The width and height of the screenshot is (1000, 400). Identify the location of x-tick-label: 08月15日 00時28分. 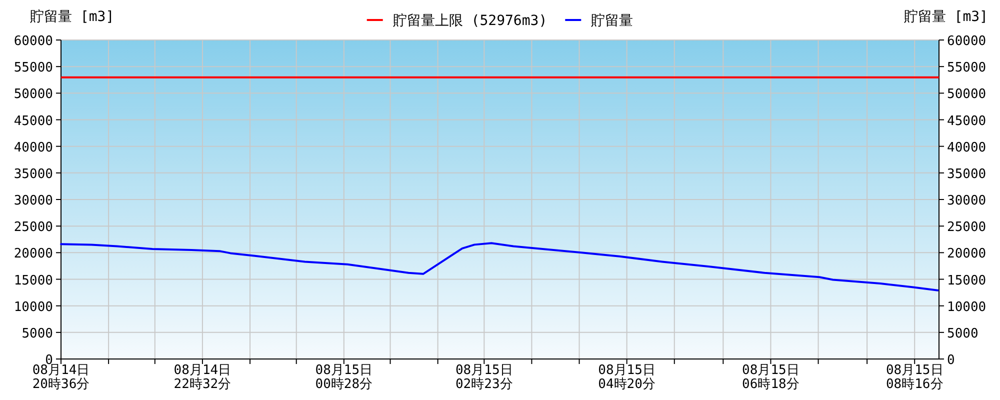
(344, 377).